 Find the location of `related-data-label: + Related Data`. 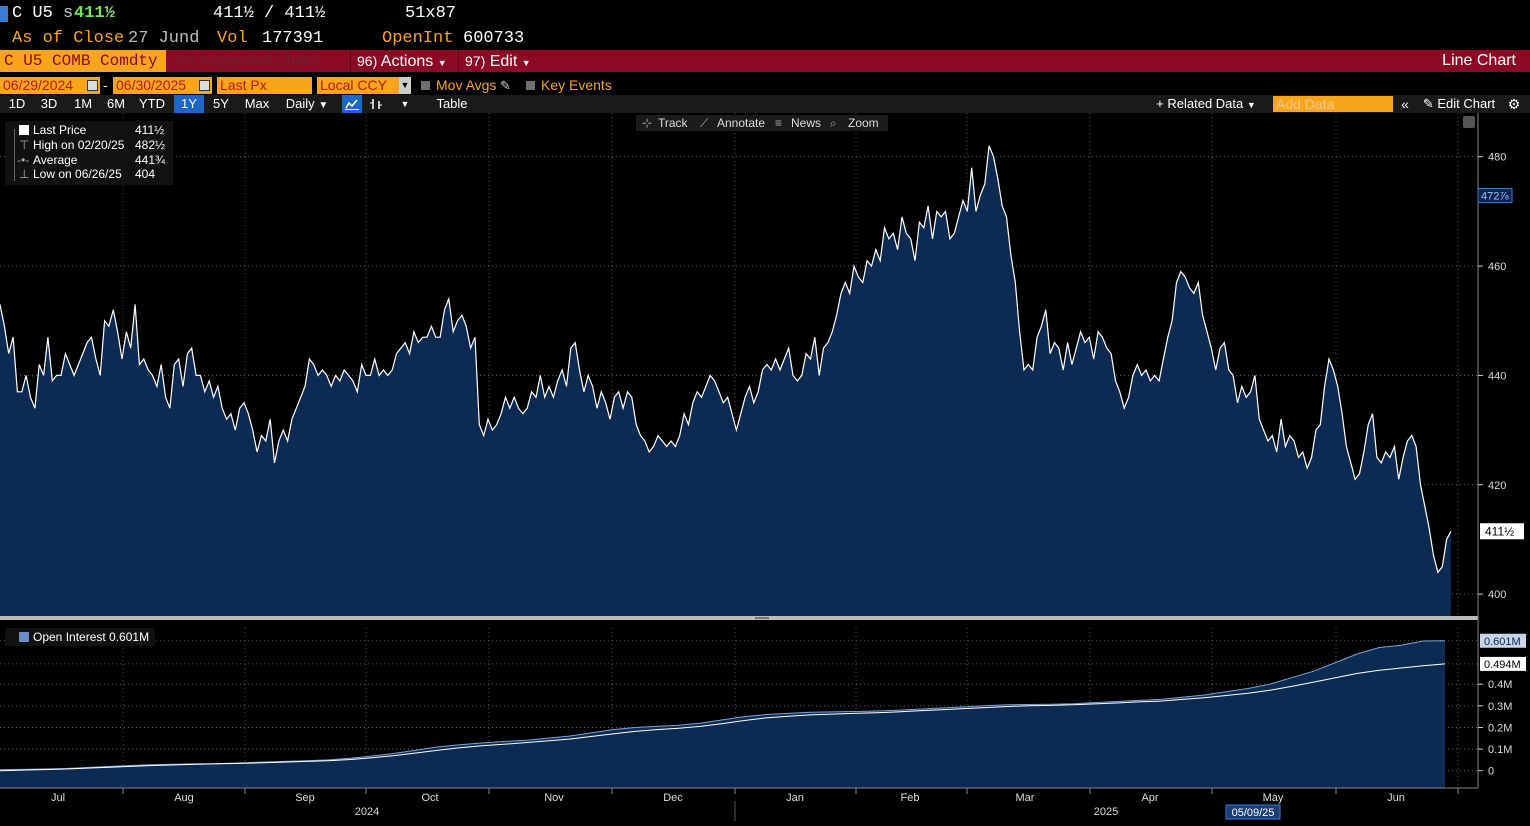

related-data-label: + Related Data is located at coordinates (1200, 103).